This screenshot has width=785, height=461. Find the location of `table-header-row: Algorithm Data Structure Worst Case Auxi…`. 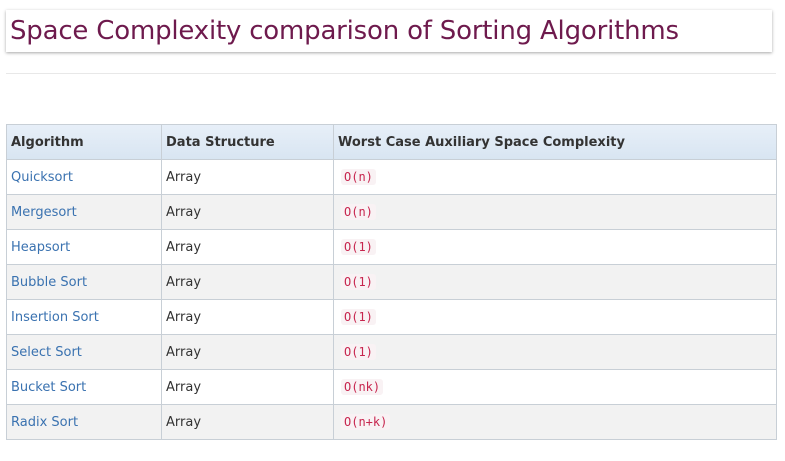

table-header-row: Algorithm Data Structure Worst Case Auxi… is located at coordinates (391, 142).